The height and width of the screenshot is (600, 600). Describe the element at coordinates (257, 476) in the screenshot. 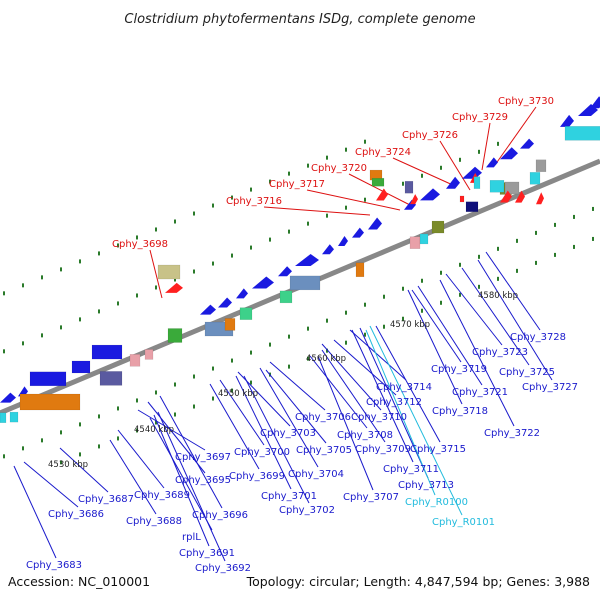

I see `gene-label-blue: Cphy_3699` at that location.